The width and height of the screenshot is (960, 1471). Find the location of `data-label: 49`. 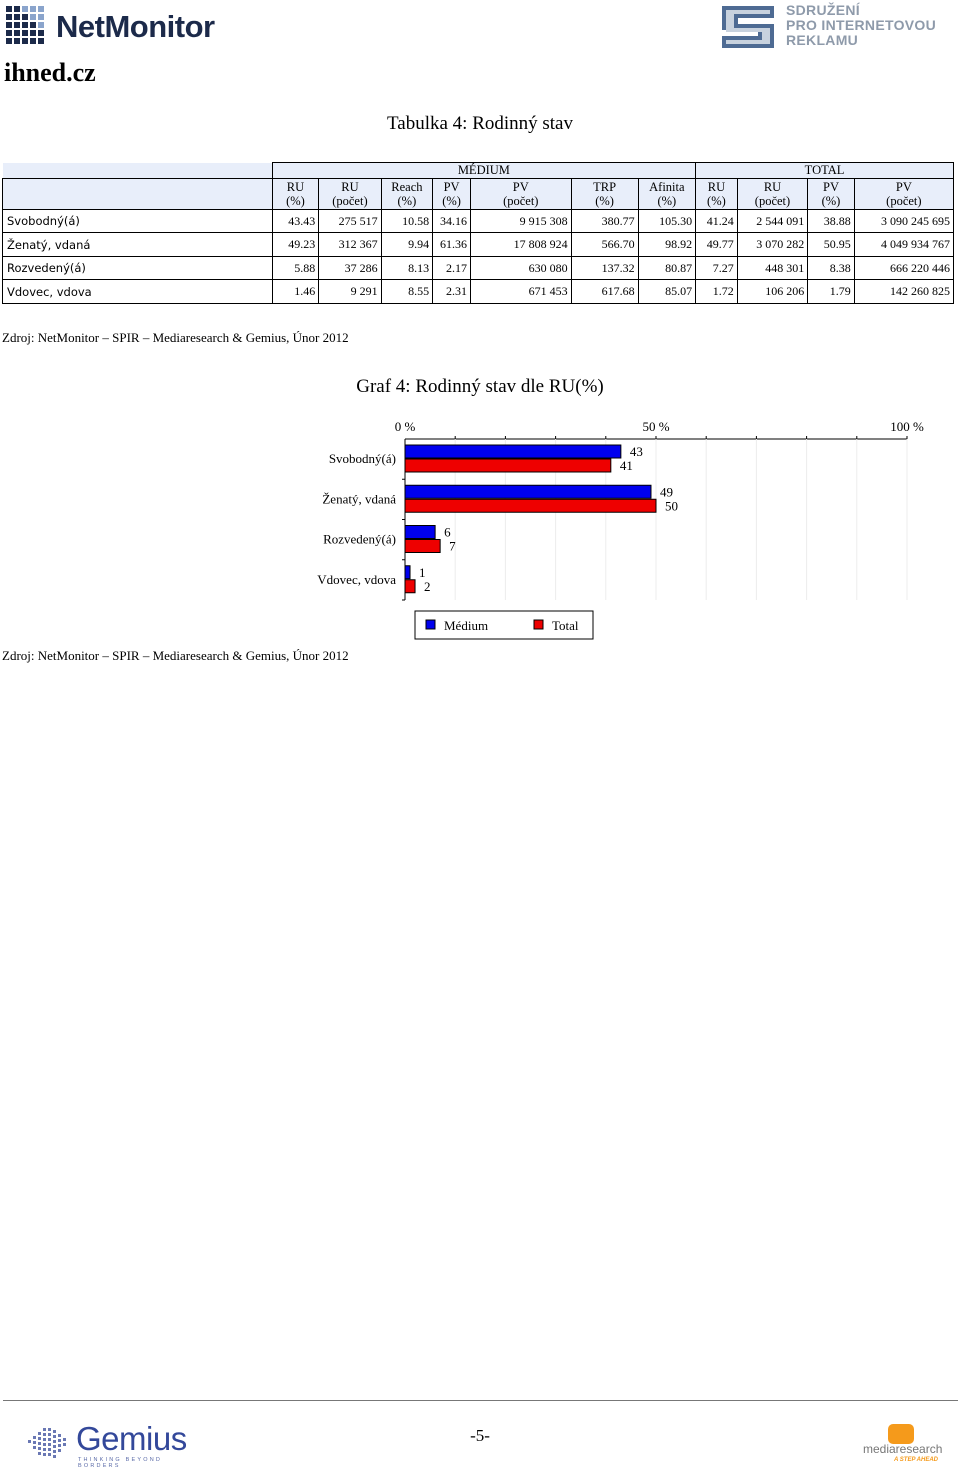

data-label: 49 is located at coordinates (666, 491).